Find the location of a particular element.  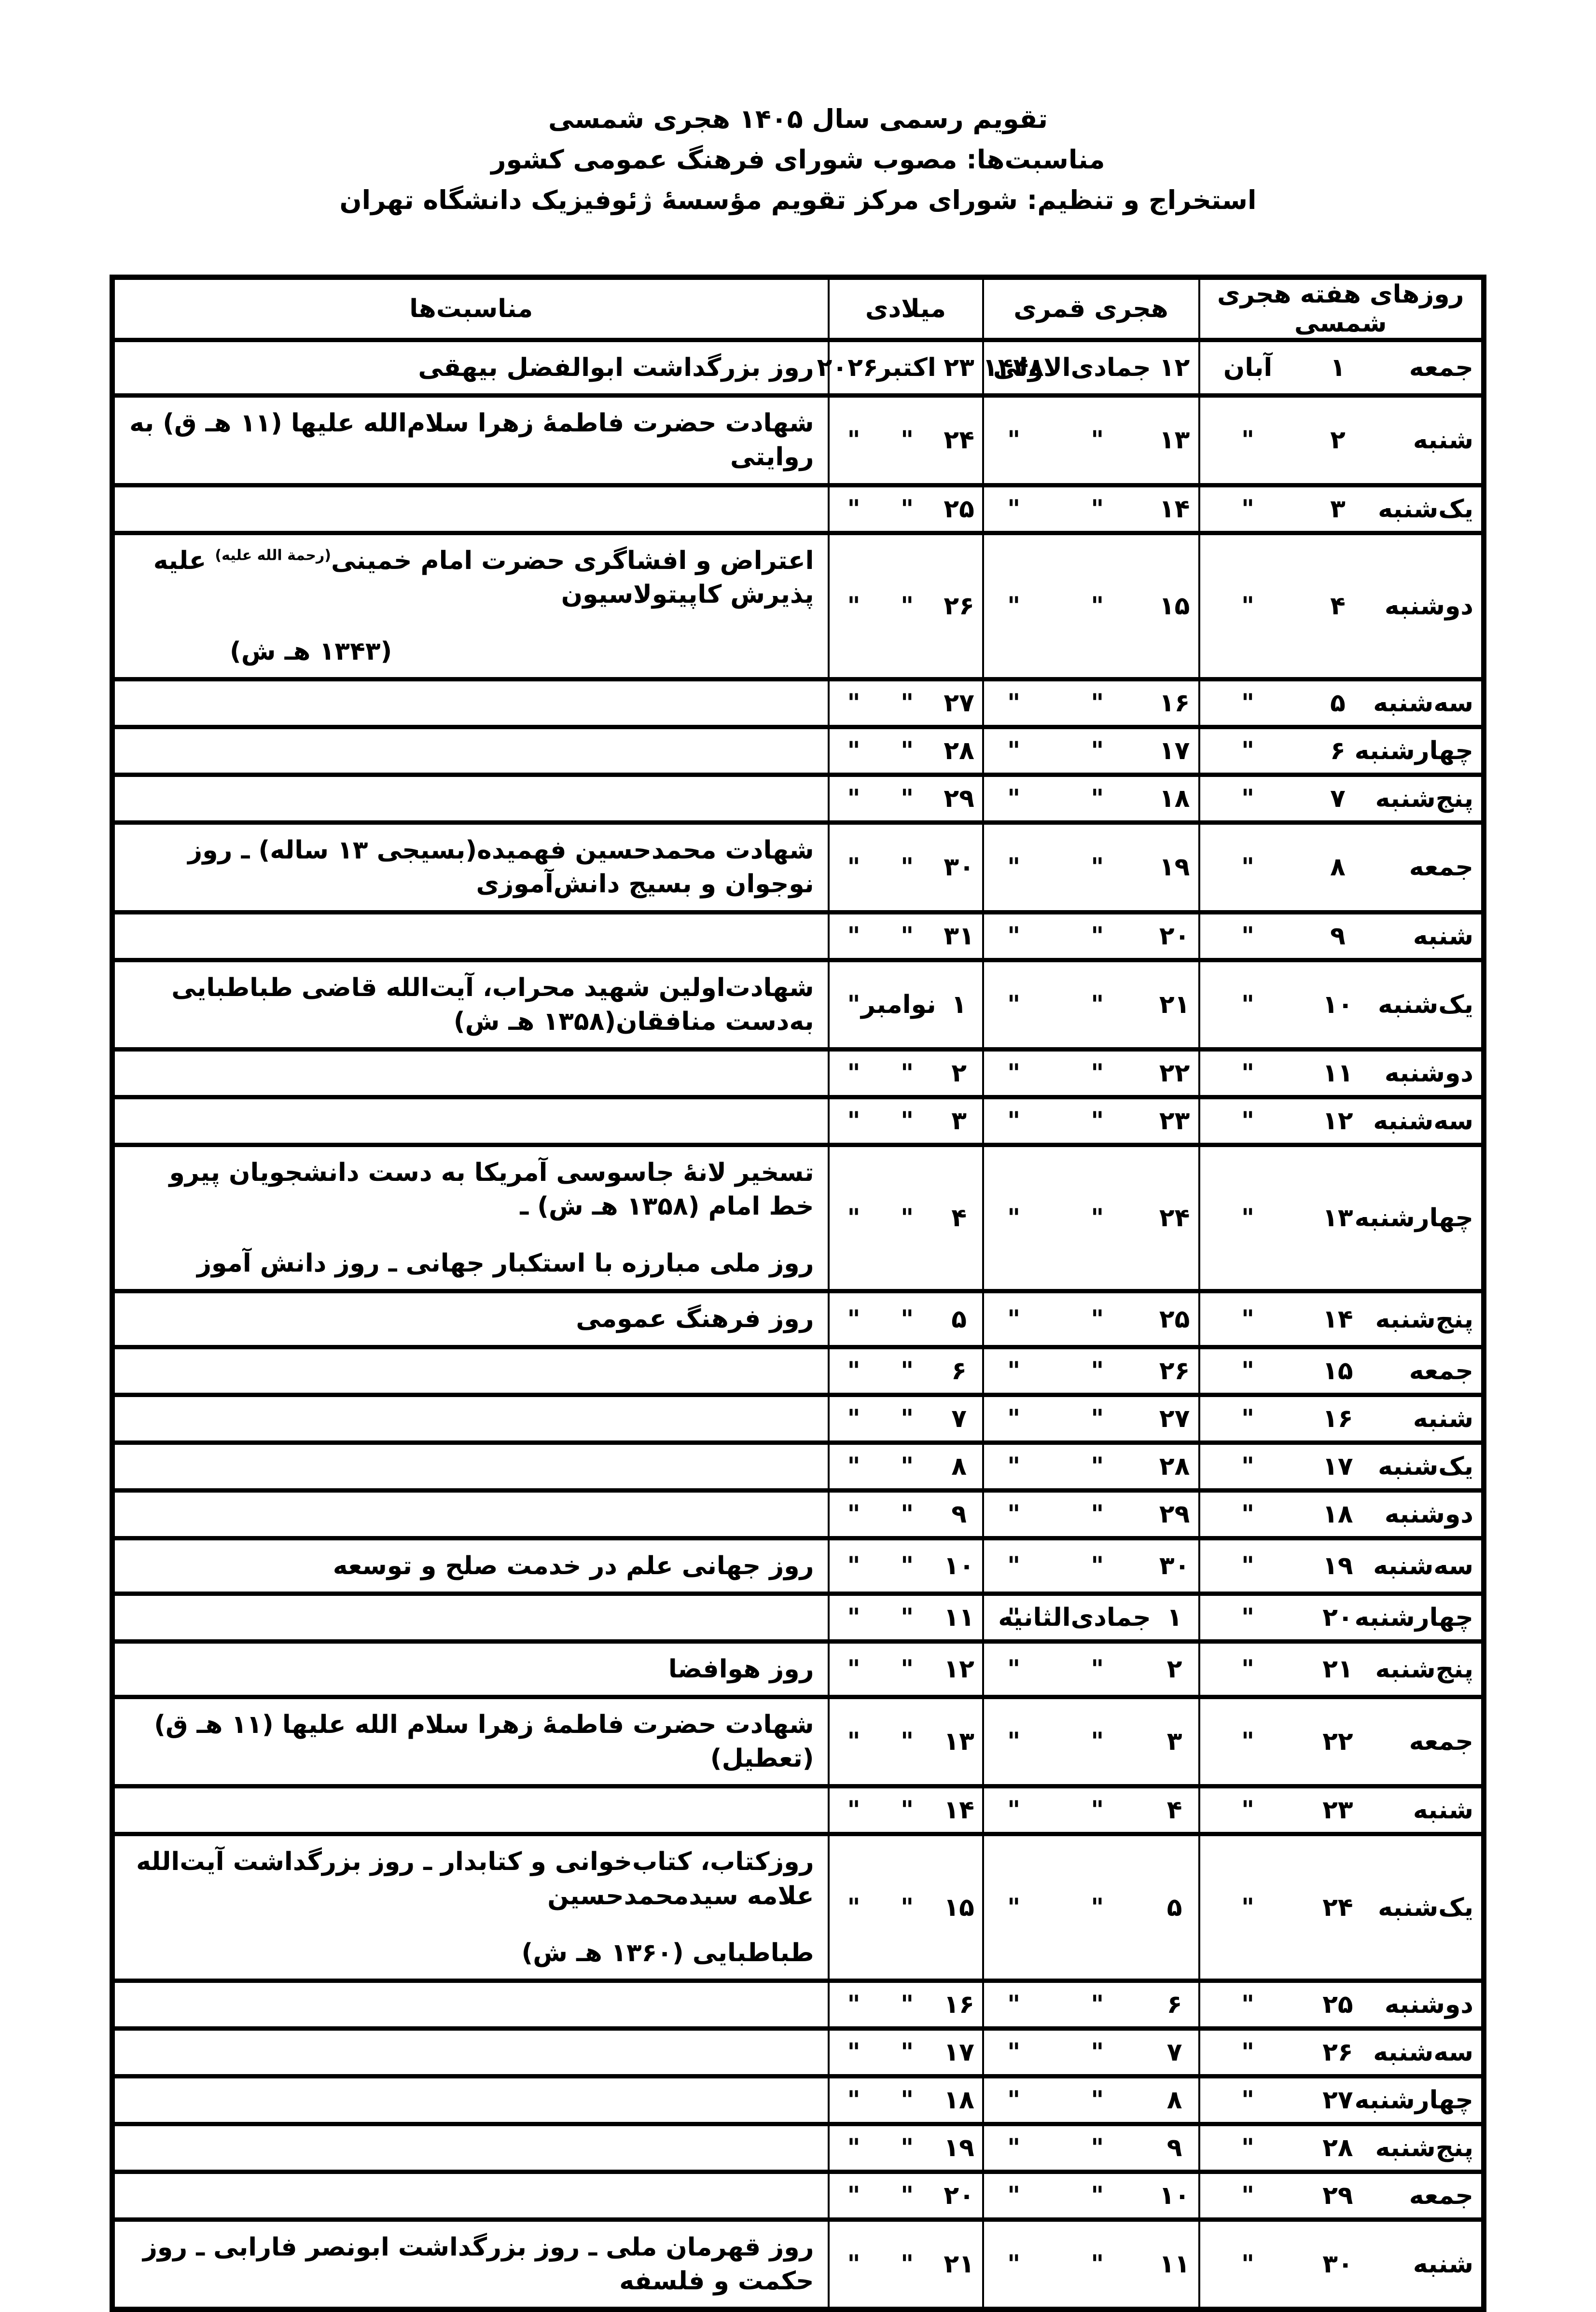

qamari-date-cell-content: ۱ جمادی‌الثانیه " is located at coordinates (1091, 1618).